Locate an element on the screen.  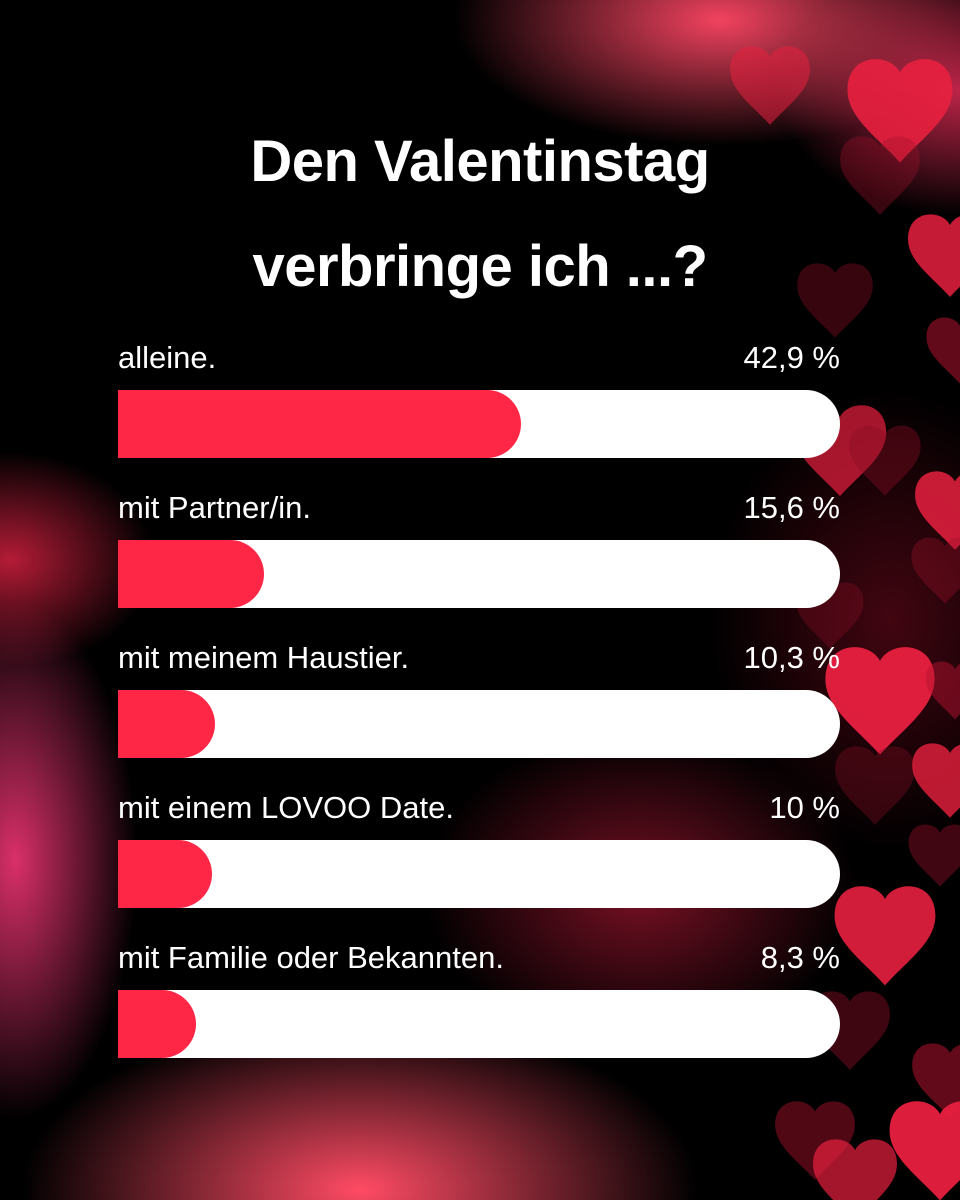
title-line-1: Den Valentinstag is located at coordinates (480, 161).